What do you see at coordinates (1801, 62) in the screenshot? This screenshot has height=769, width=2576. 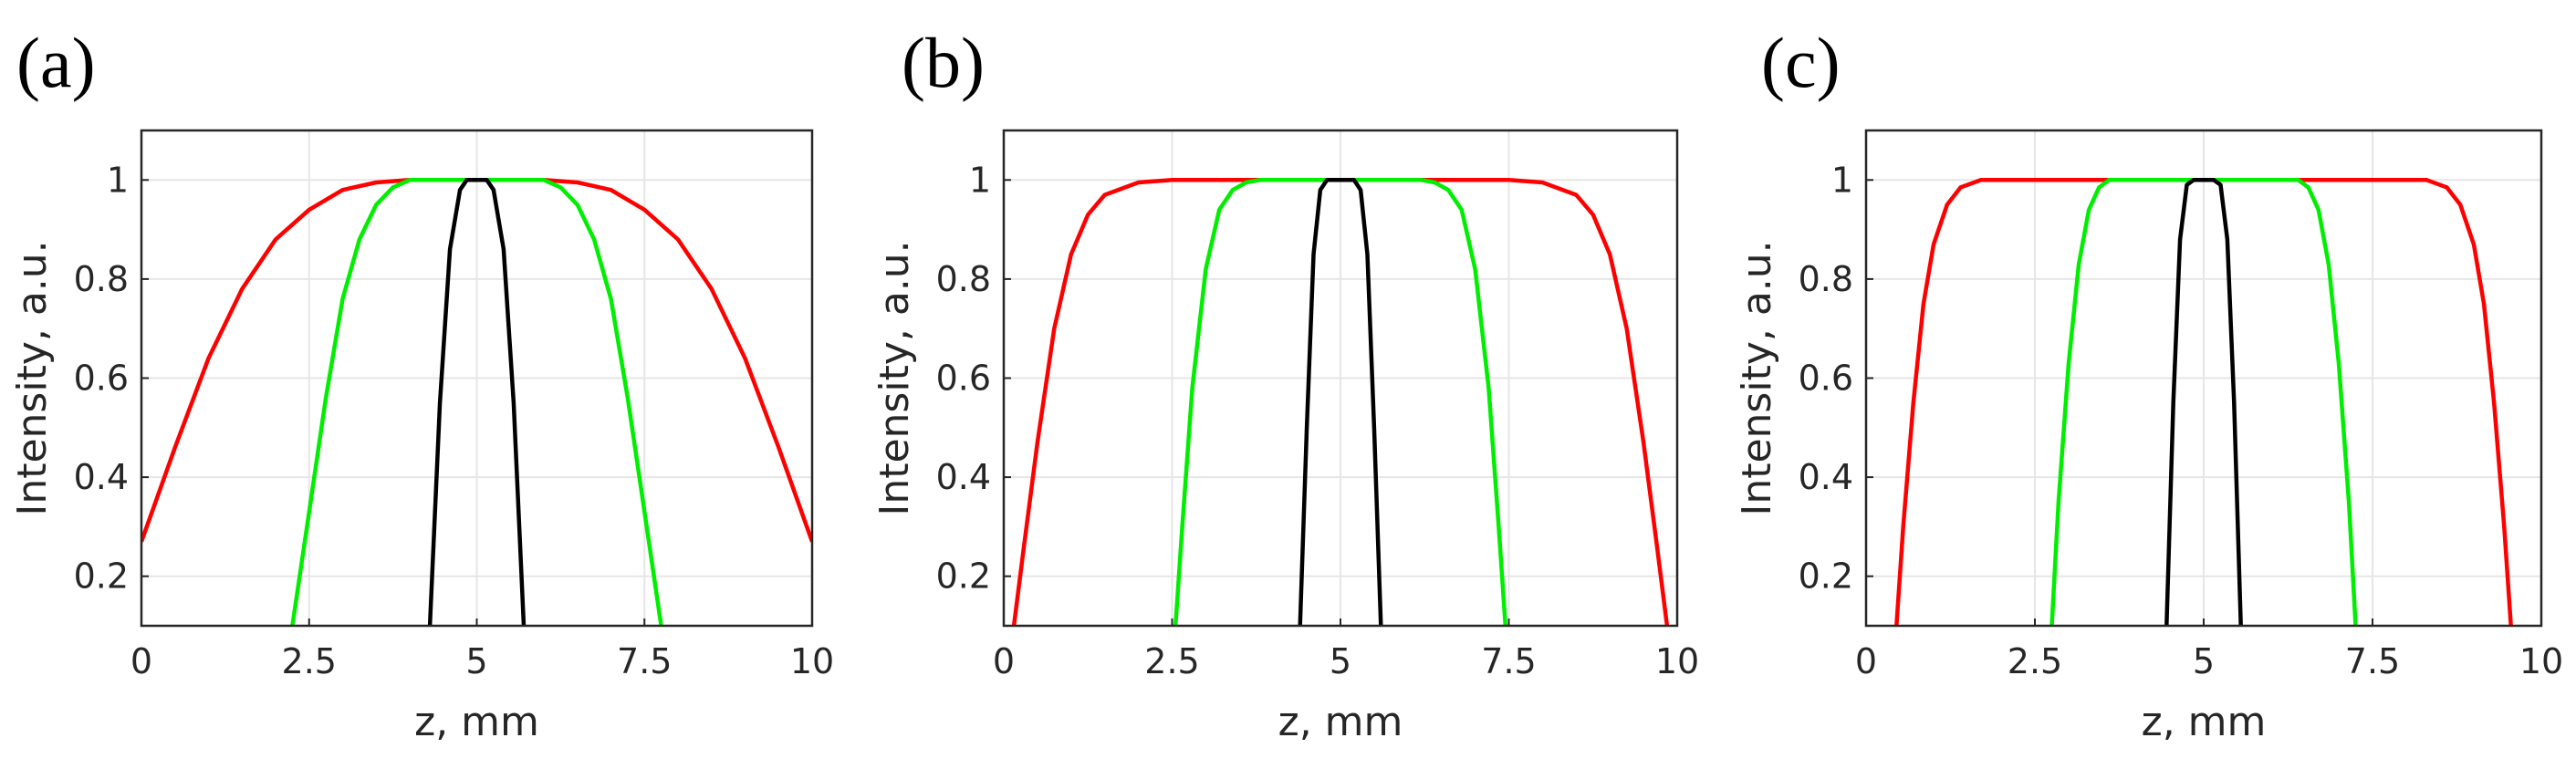 I see `panel-label: (c)` at bounding box center [1801, 62].